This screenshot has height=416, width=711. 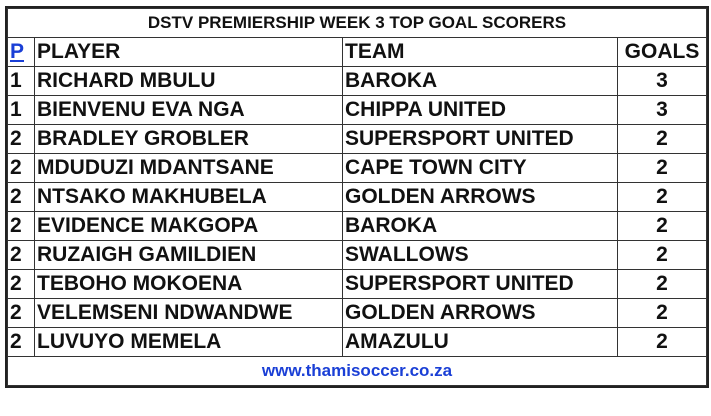 I want to click on player-cell: MDUDUZI MDANTSANE, so click(x=188, y=168).